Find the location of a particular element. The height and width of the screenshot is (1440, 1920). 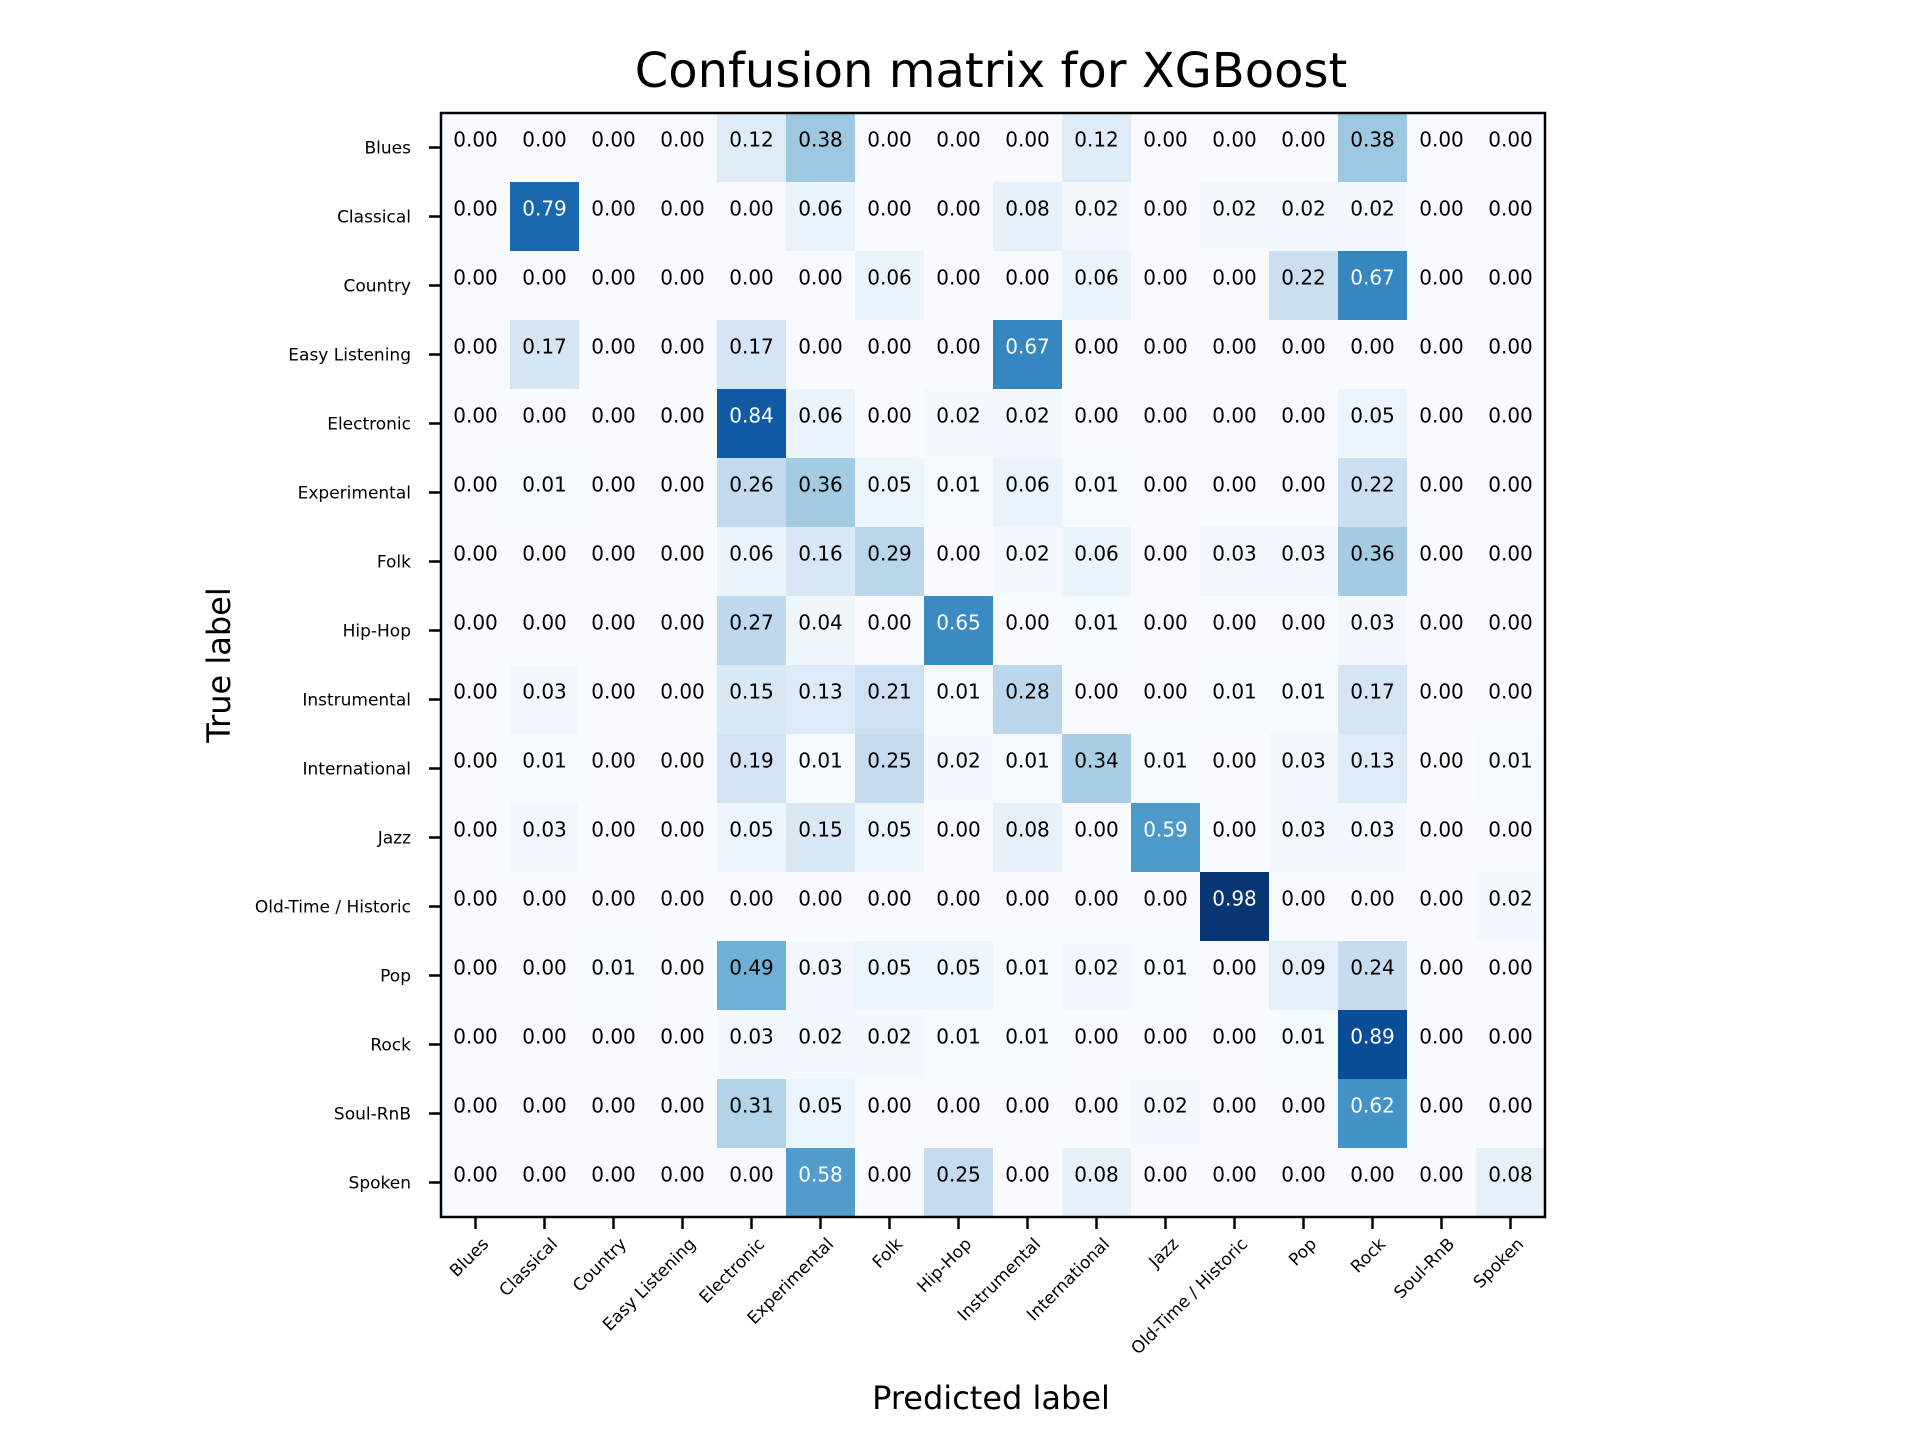

cell-value-label: 0.06 is located at coordinates (751, 554).